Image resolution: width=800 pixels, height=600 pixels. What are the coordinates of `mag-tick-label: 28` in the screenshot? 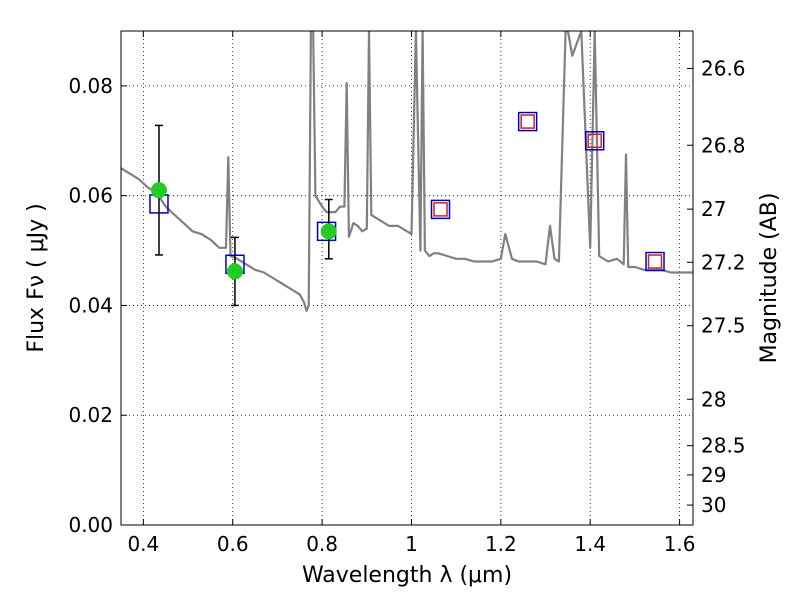 It's located at (713, 399).